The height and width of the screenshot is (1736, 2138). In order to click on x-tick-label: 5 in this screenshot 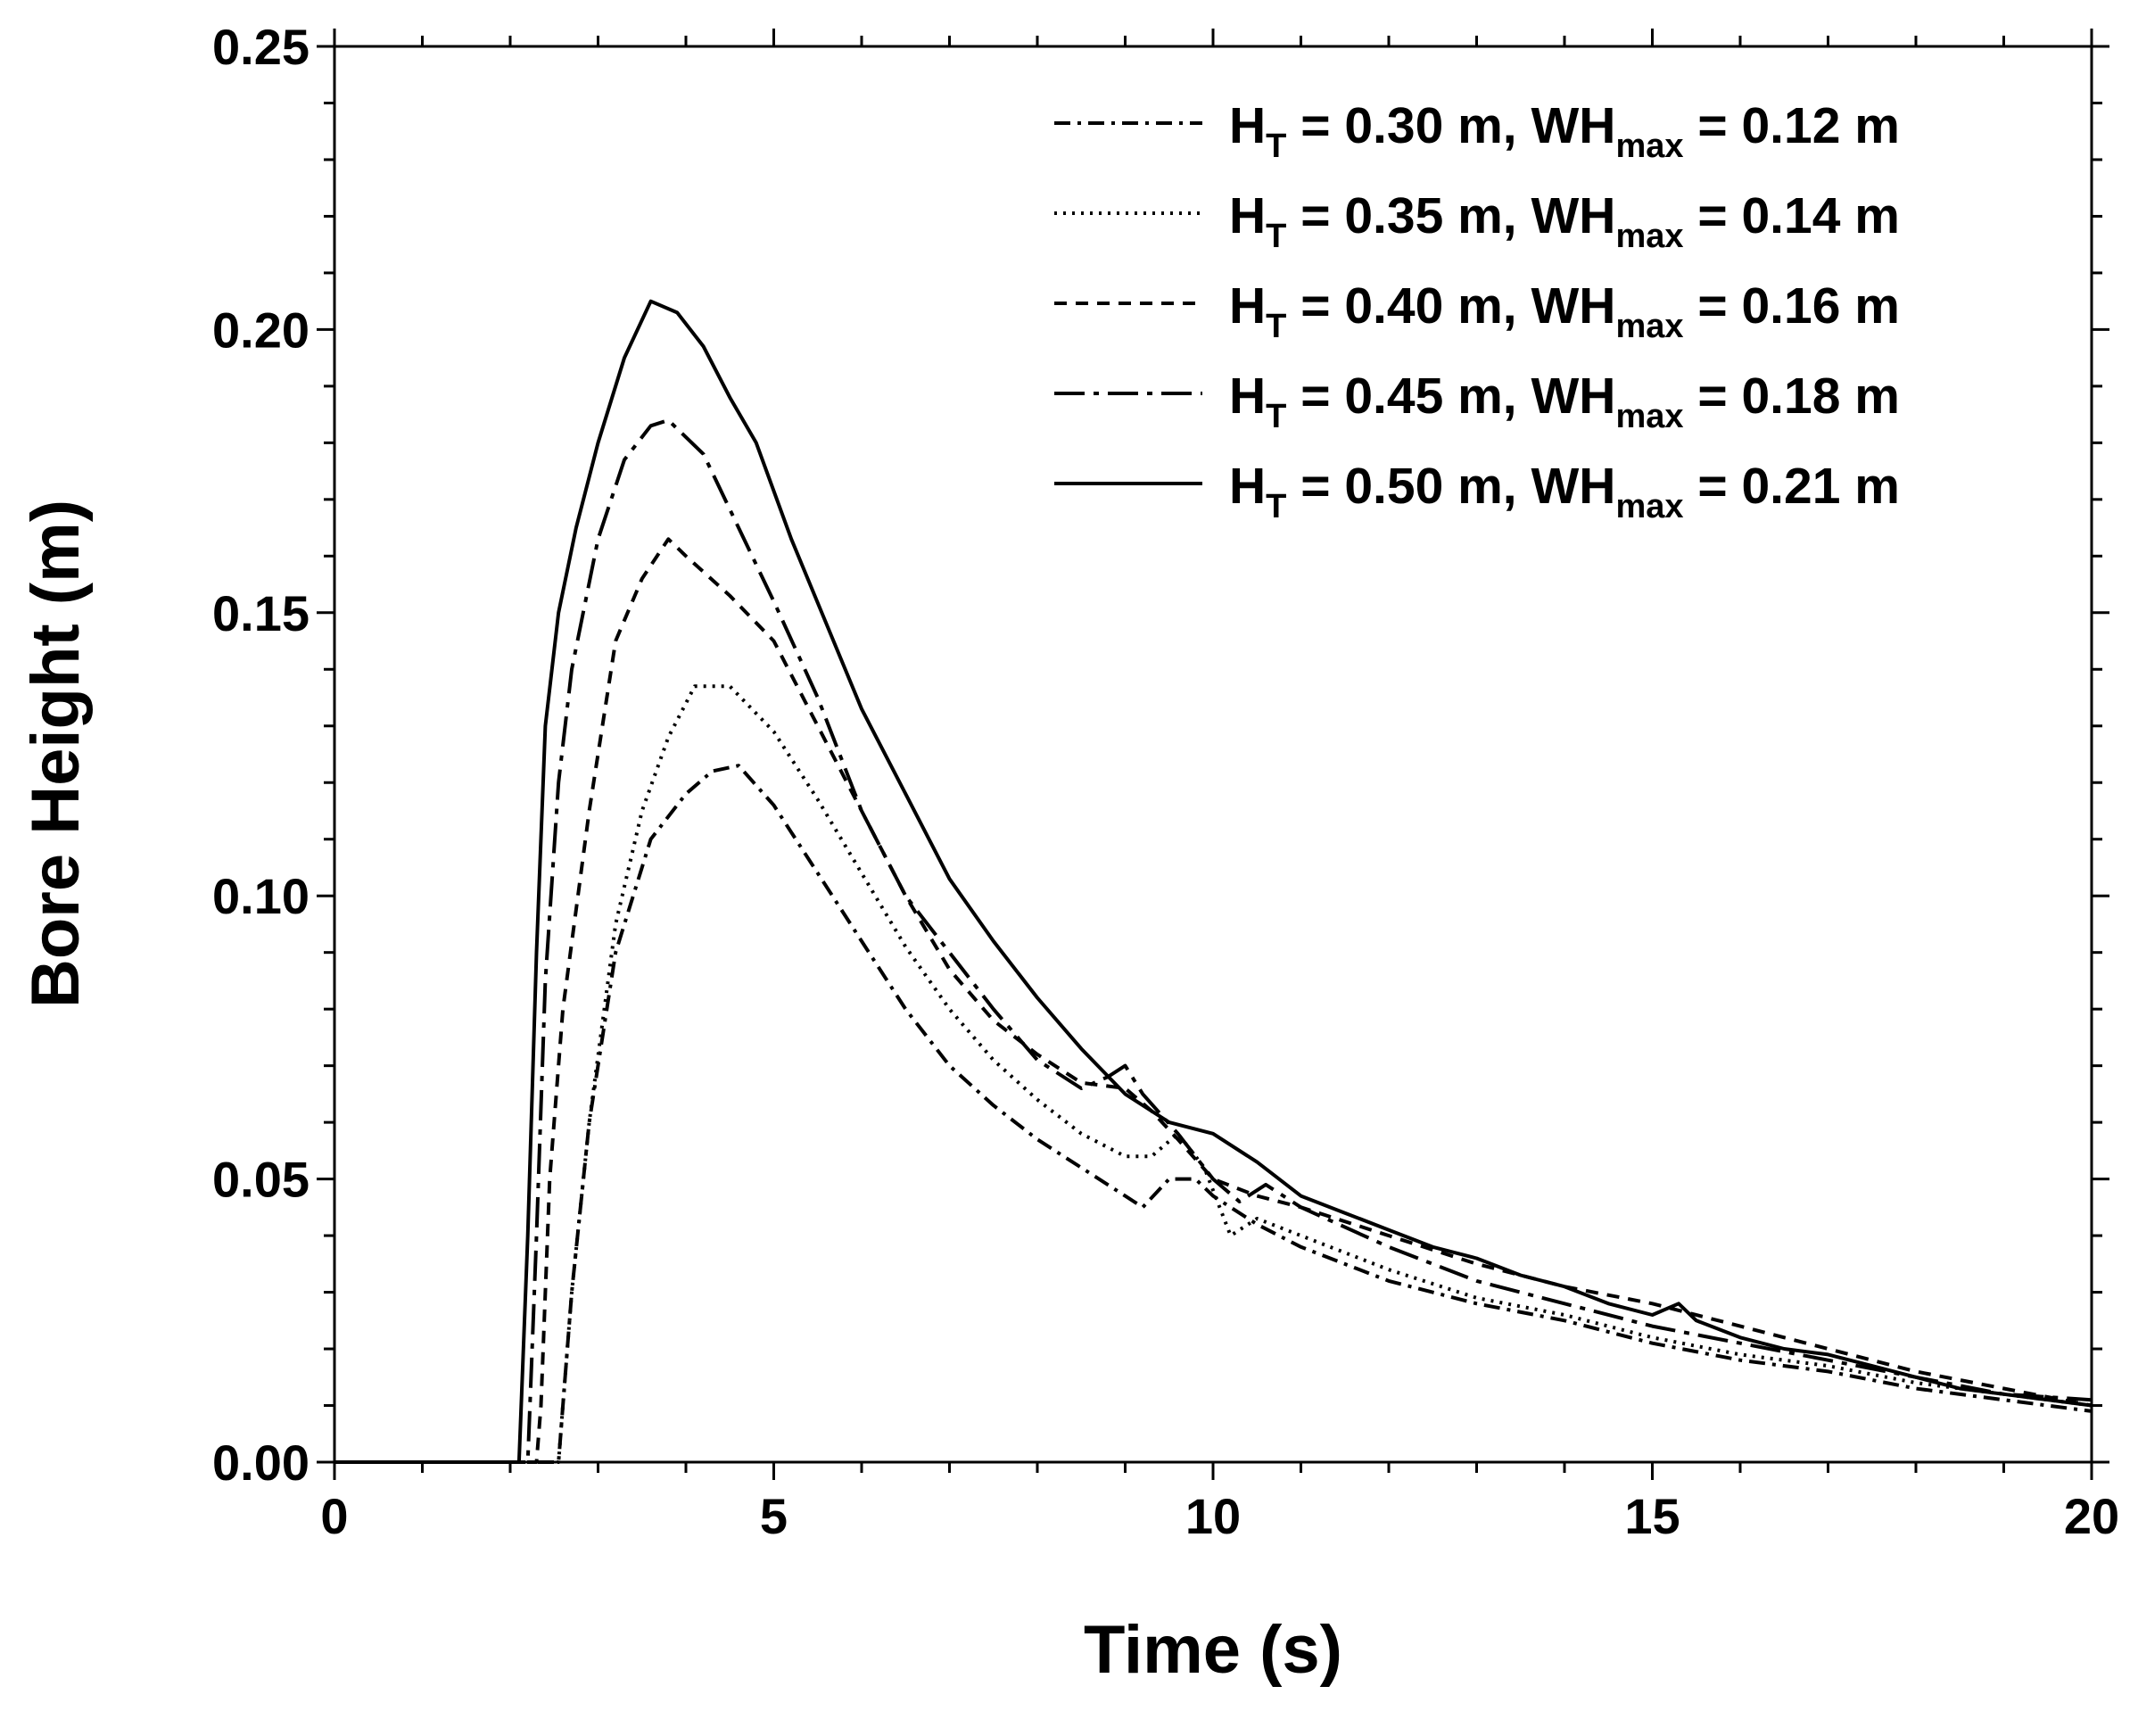, I will do `click(774, 1516)`.